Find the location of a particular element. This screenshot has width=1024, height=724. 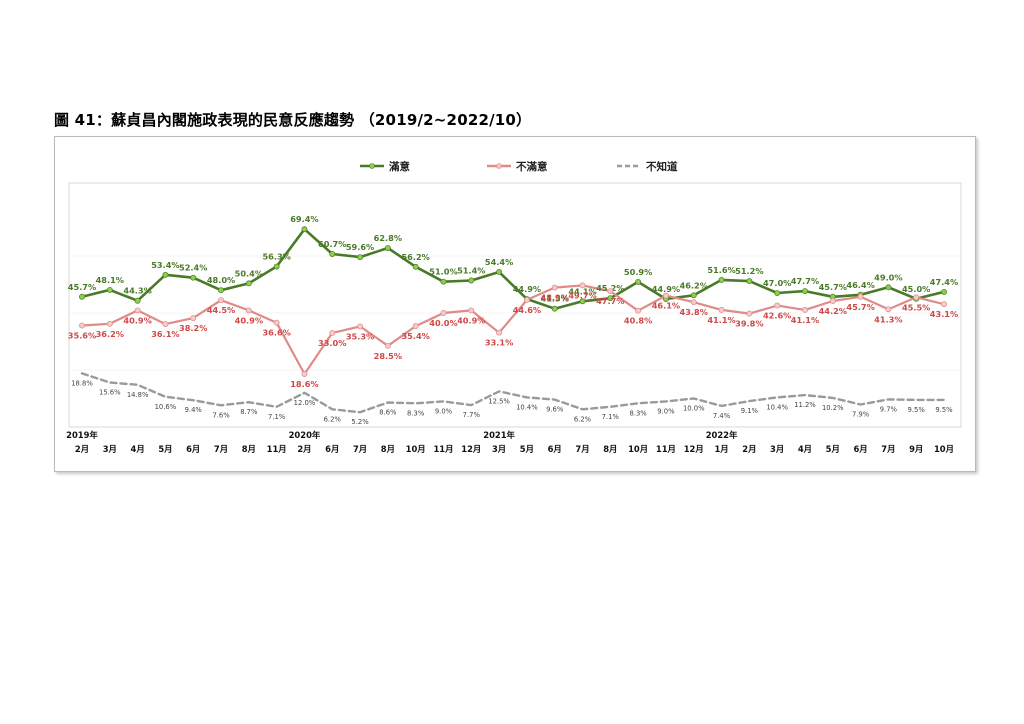

data-label-0-27: 45.7% is located at coordinates (833, 287).